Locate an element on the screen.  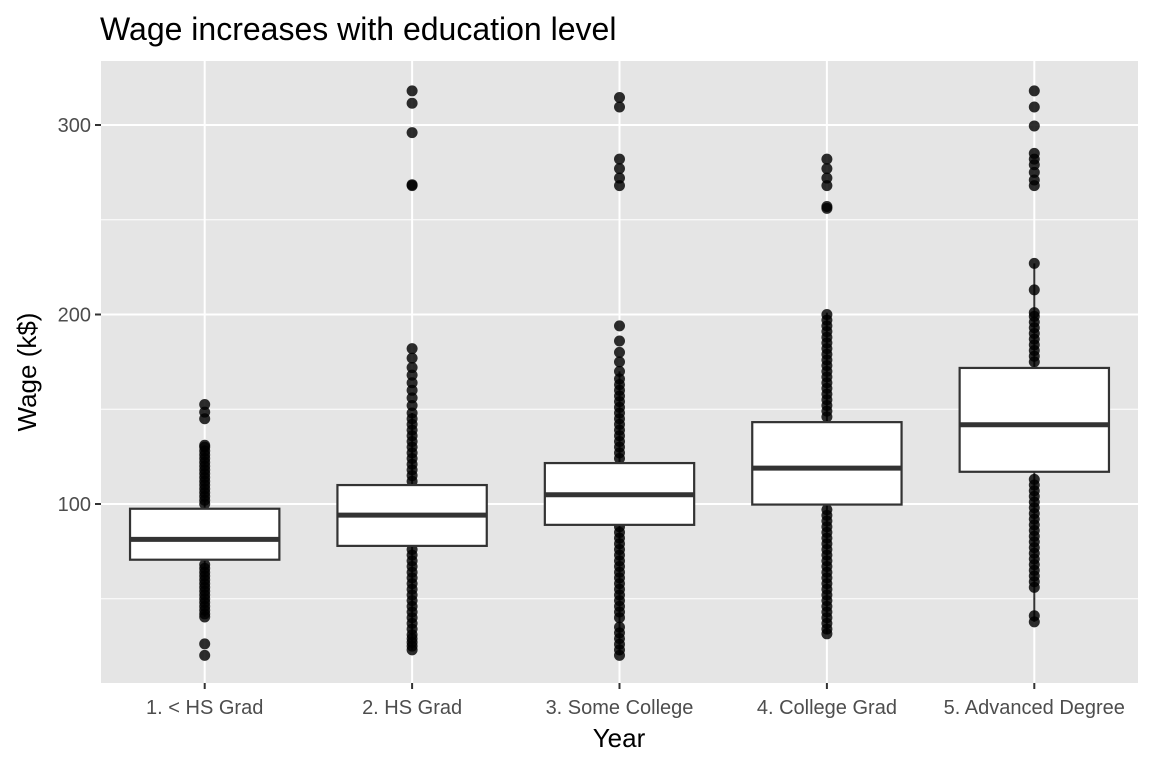
x-tick-label: 5. Advanced Degree is located at coordinates (1034, 708).